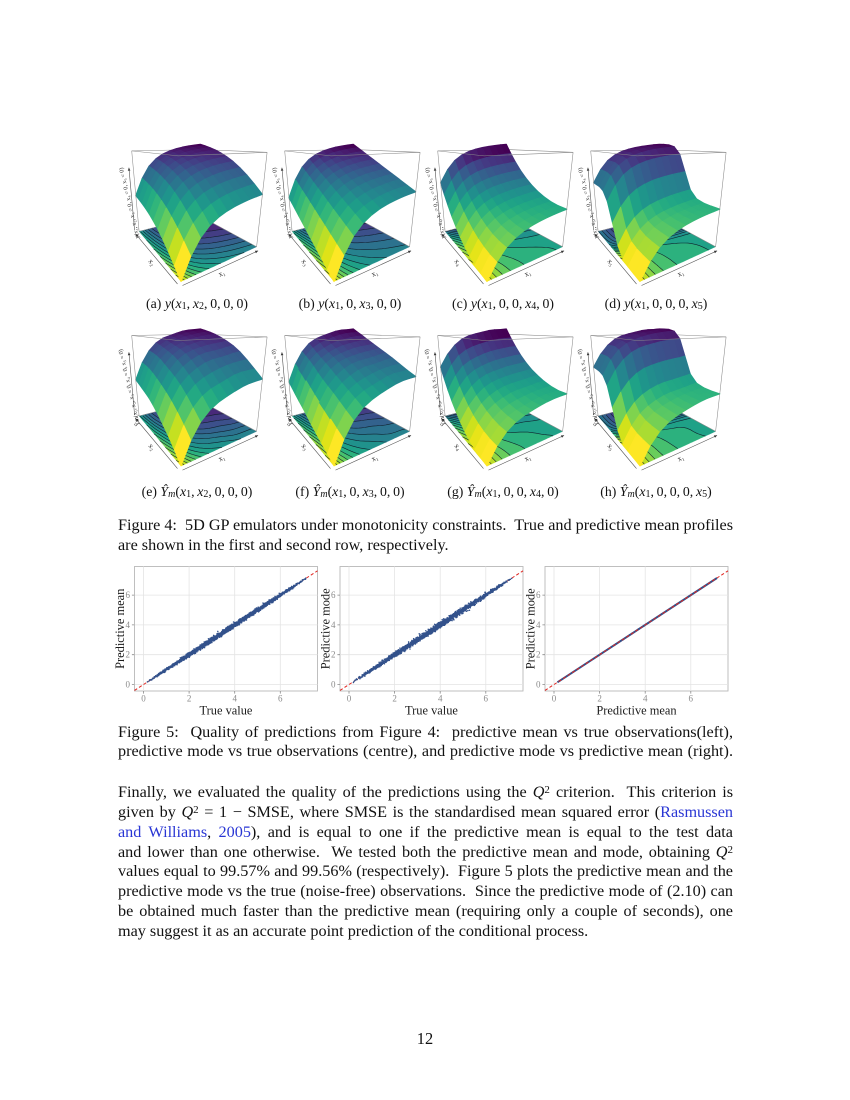 The height and width of the screenshot is (1100, 850). Describe the element at coordinates (282, 203) in the screenshot. I see `svg-text:y(x₁, x₃, x₂ = 0, x₄ = 0, x₅ =: y(x₁, x₃, x₂ = 0, x₄ = 0, x₅ = 0)` at that location.